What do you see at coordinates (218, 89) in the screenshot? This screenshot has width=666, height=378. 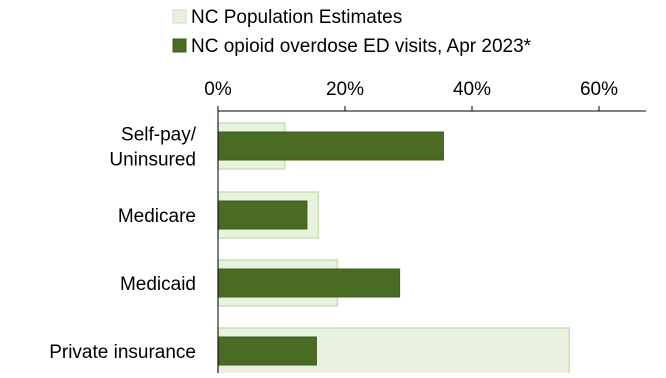 I see `x-tick-label: 0%` at bounding box center [218, 89].